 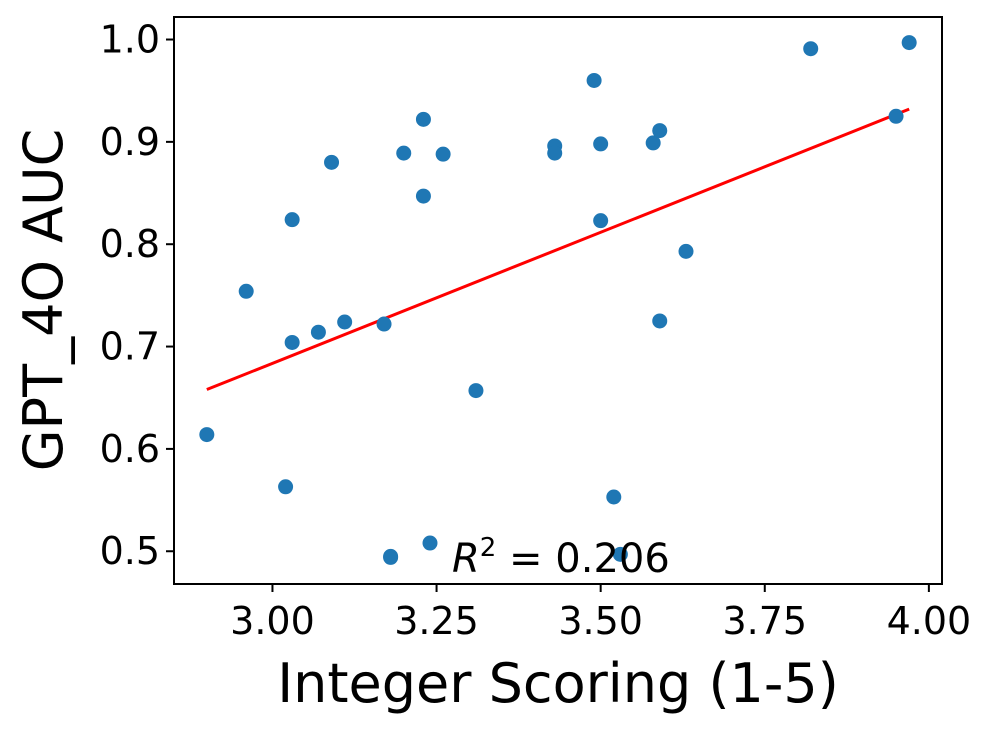 I want to click on x-axis-ticks: 3.00 3.25 3.50 3.75 4.00, so click(x=600, y=613).